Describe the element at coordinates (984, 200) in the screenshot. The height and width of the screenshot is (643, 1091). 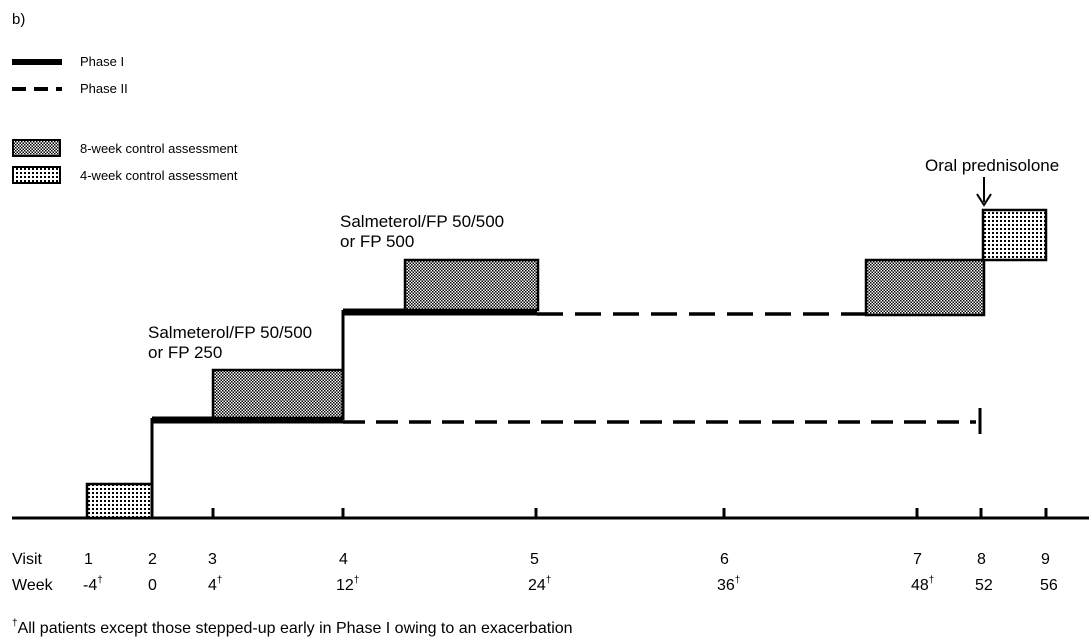
I see `prednisolone-arrowhead` at that location.